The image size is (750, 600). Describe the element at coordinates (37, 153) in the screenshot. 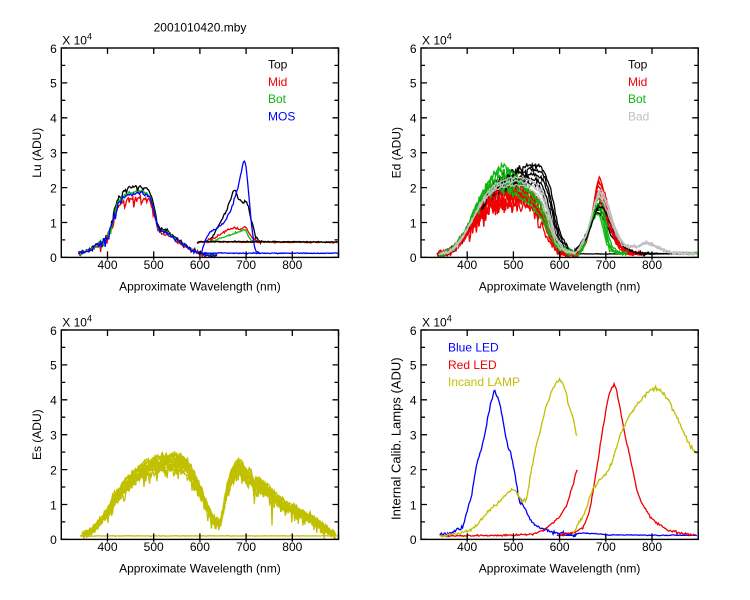

I see `svg-text: Lu (ADU)` at that location.